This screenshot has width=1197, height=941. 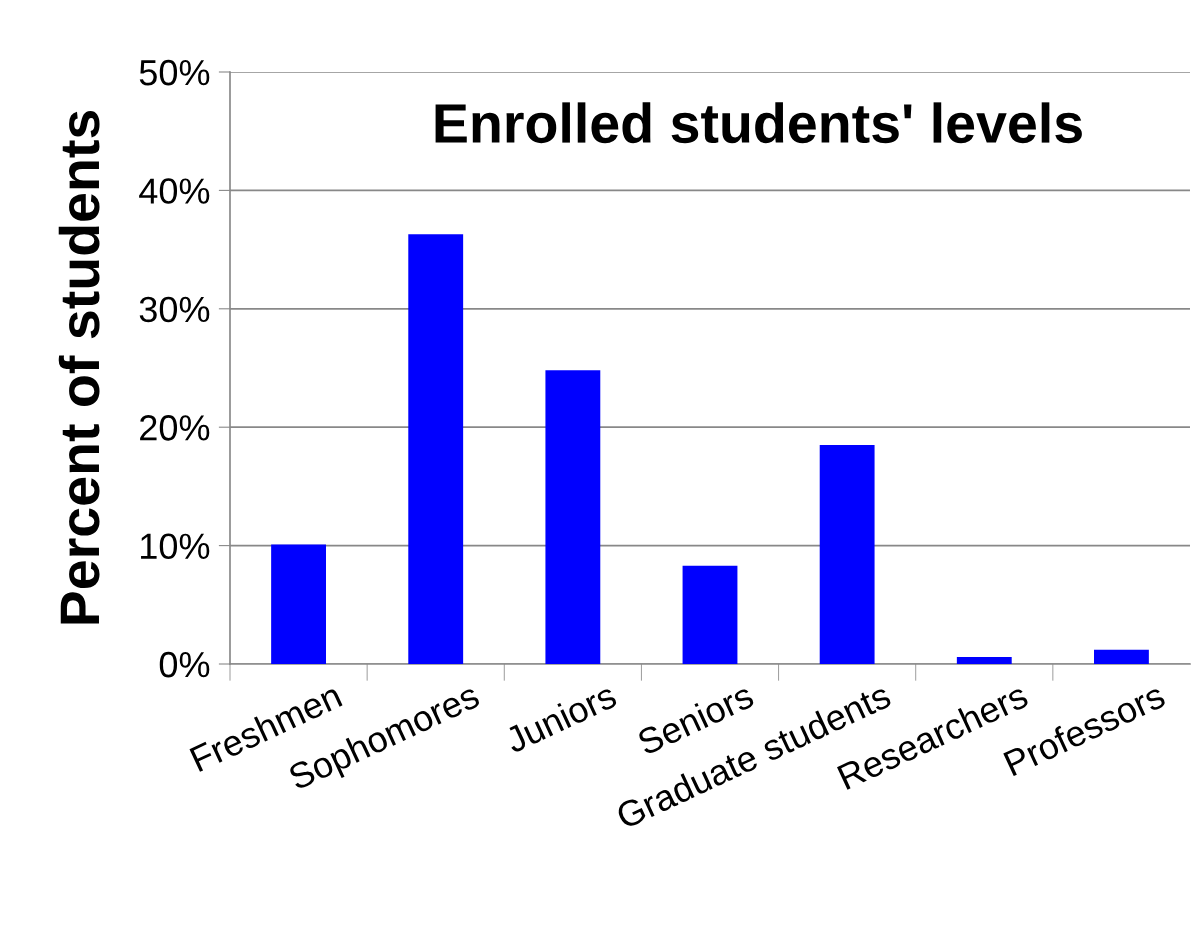 I want to click on y-tick-label: 50%, so click(x=174, y=72).